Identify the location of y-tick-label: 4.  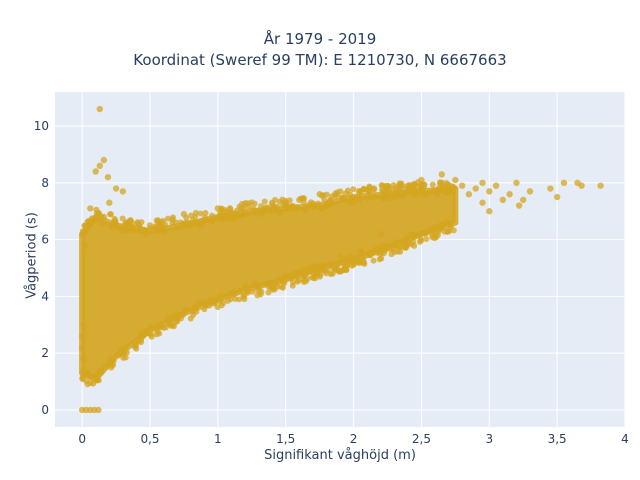
(45, 296).